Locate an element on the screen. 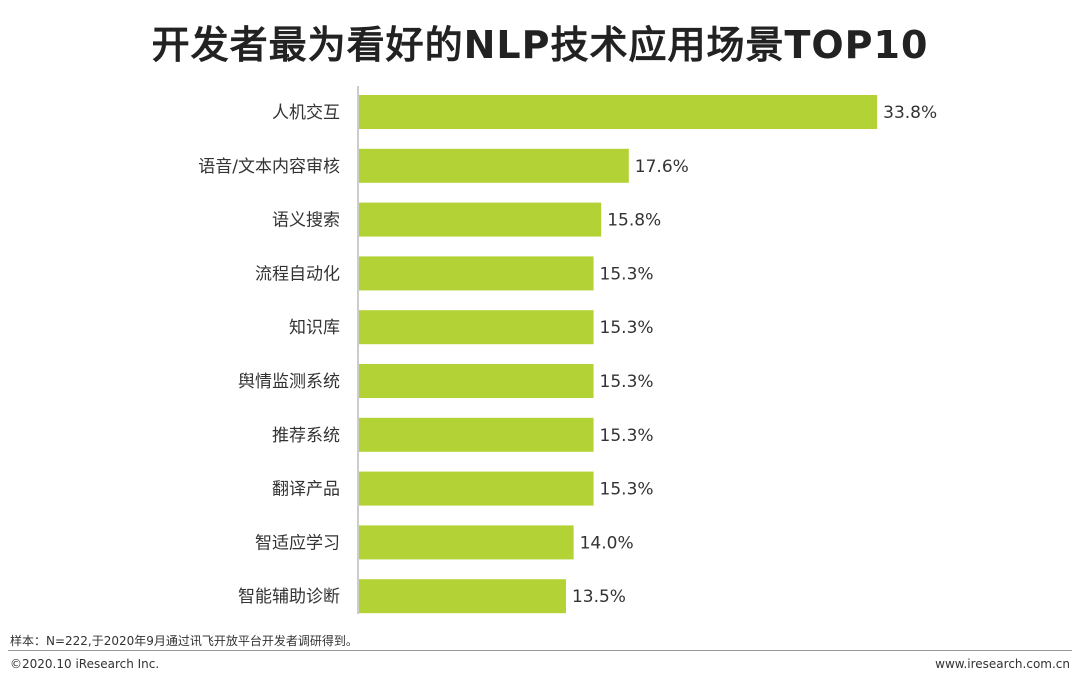 Image resolution: width=1080 pixels, height=685 pixels. category-label: 人机交互 is located at coordinates (306, 113).